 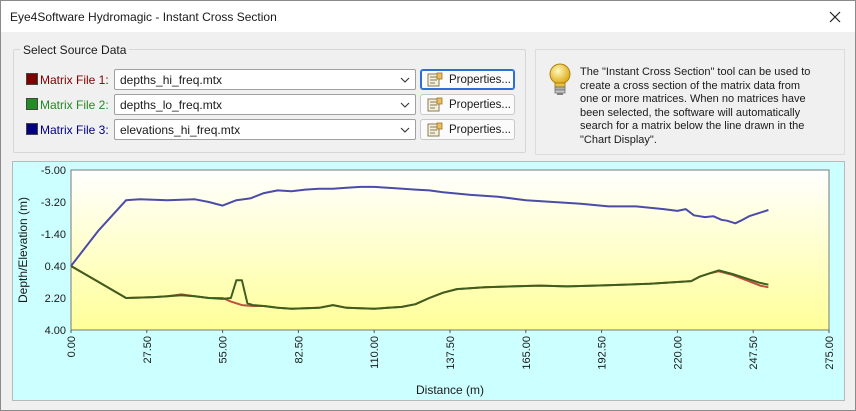 I want to click on matrix-file-3-combo: elevations_hi_freq.mtx, so click(x=265, y=129).